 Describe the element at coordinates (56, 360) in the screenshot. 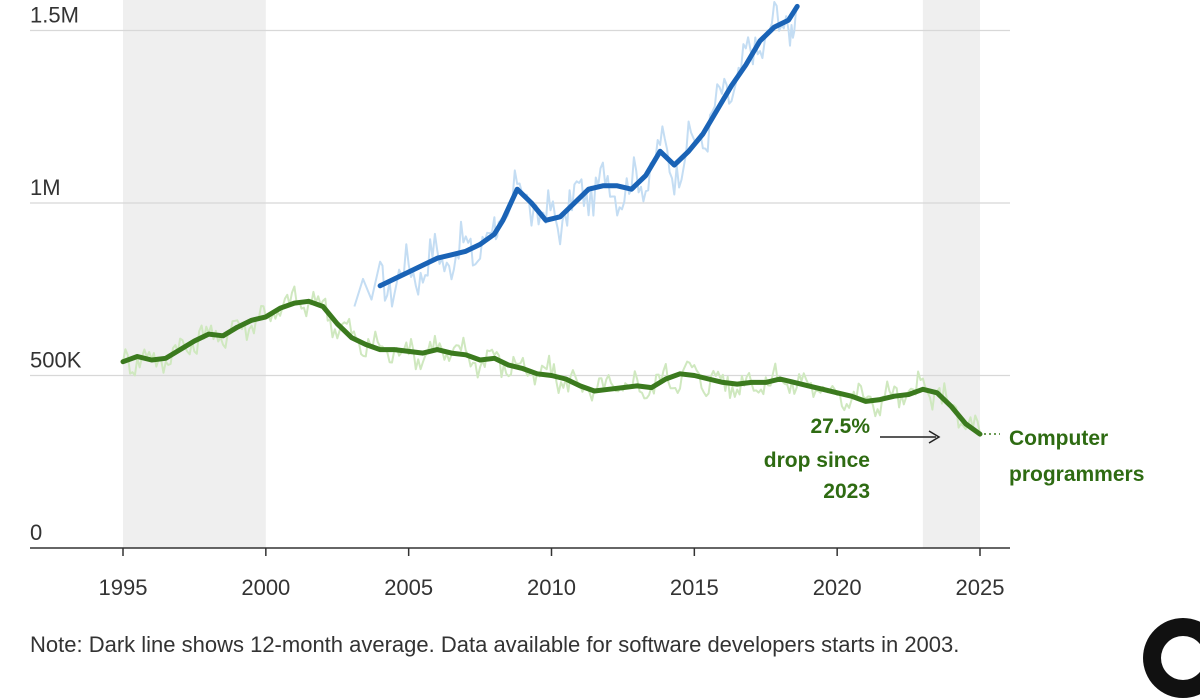

I see `y-tick-label-2: 500K` at that location.